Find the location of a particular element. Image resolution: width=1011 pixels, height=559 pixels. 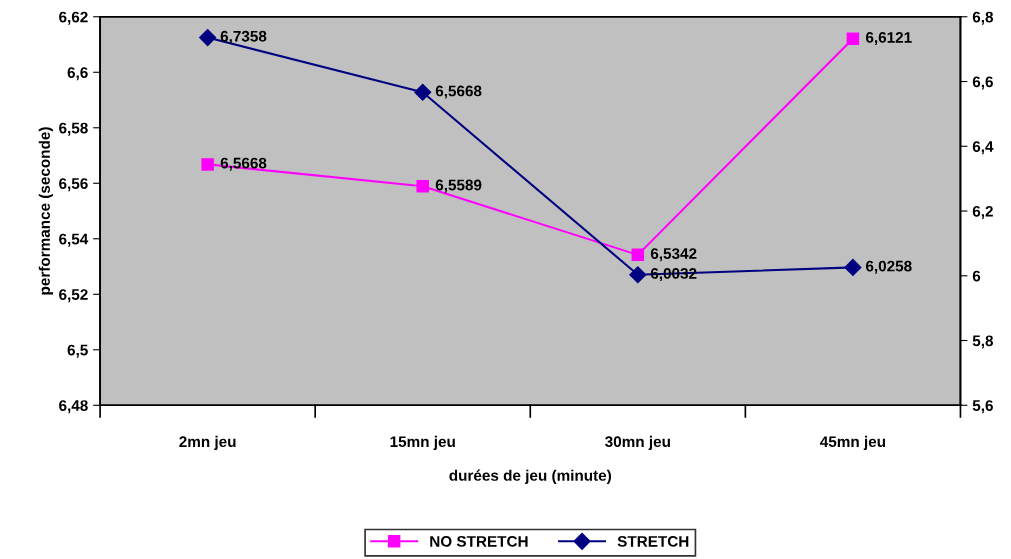

y2-tick-label: 6,4 is located at coordinates (983, 148).